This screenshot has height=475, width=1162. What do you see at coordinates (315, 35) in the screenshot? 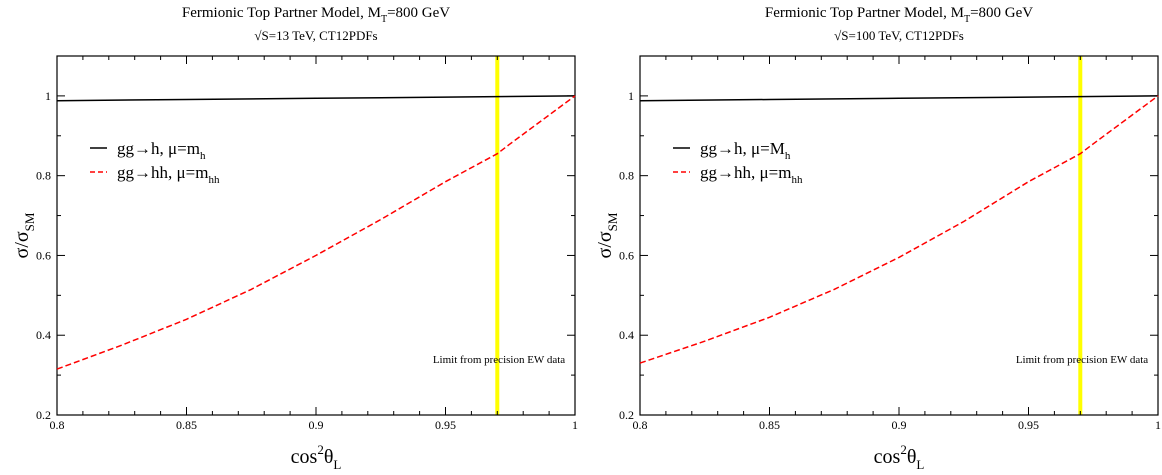
I see `chart-subtitle: √S=13 TeV, CT12PDFs` at bounding box center [315, 35].